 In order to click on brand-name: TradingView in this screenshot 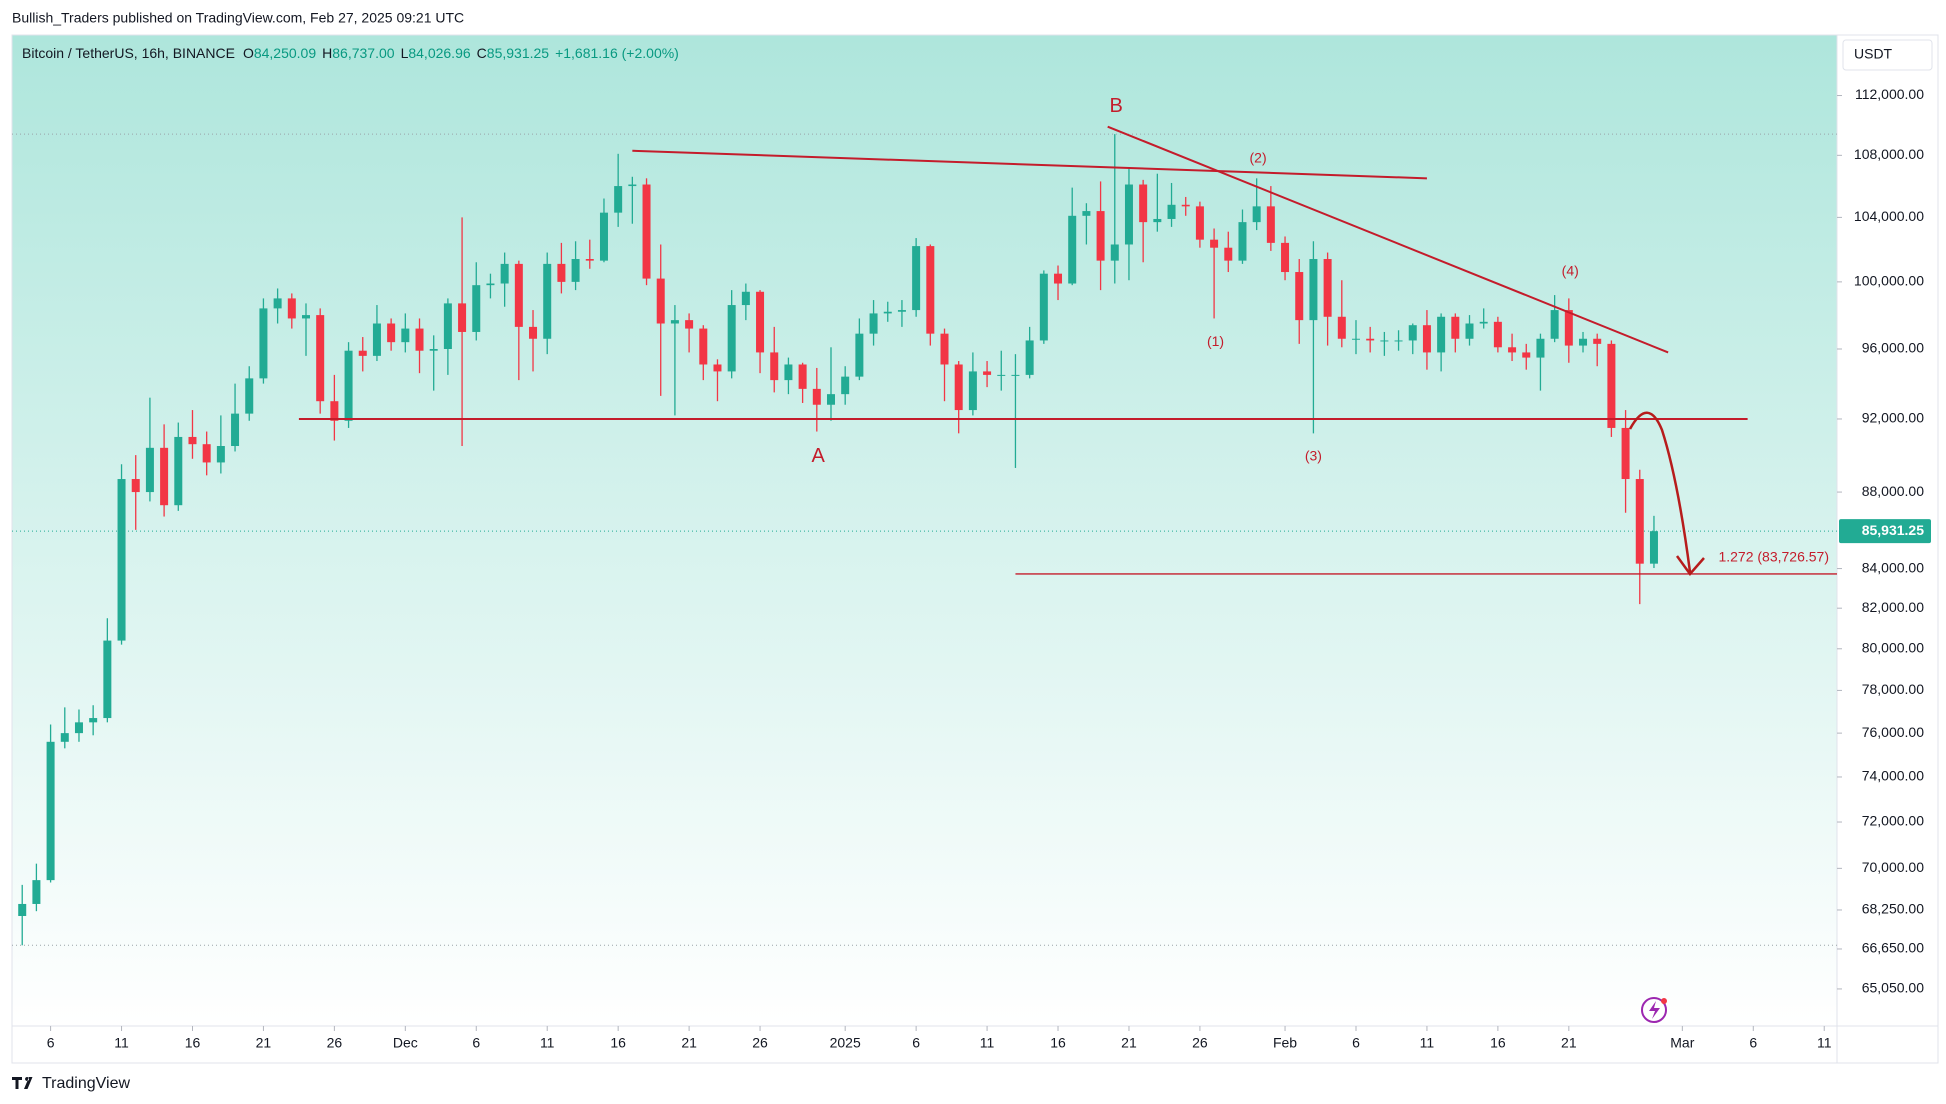, I will do `click(86, 1083)`.